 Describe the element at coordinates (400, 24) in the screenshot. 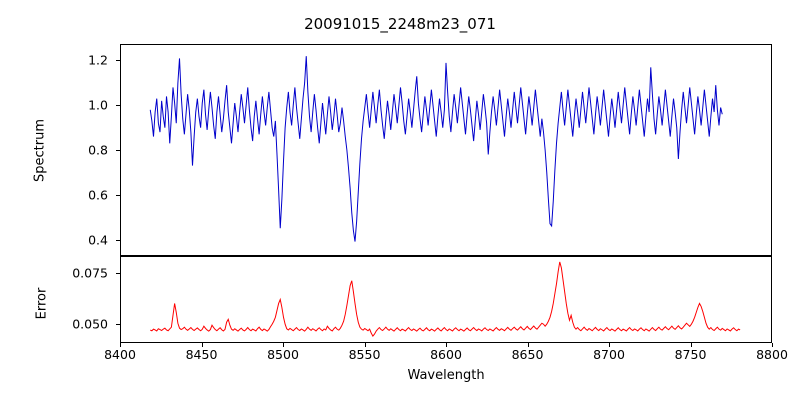

I see `page-title: 20091015_2248m23_071` at that location.